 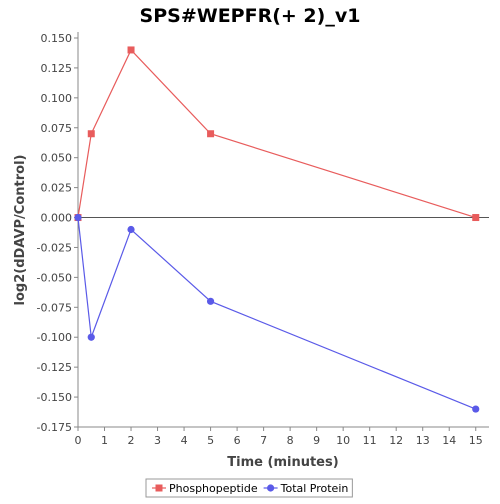 What do you see at coordinates (263, 440) in the screenshot?
I see `x-tick-label: 7` at bounding box center [263, 440].